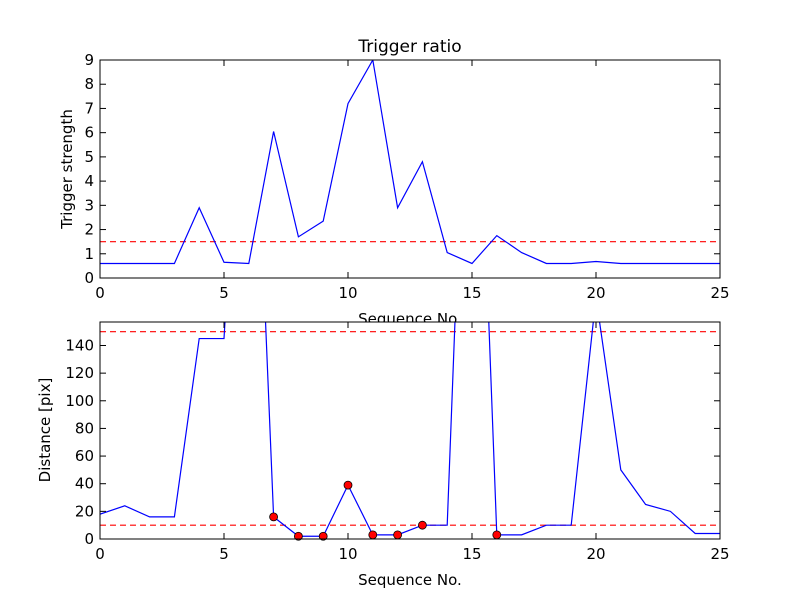 The width and height of the screenshot is (800, 604). I want to click on y-tick-label: 1, so click(89, 254).